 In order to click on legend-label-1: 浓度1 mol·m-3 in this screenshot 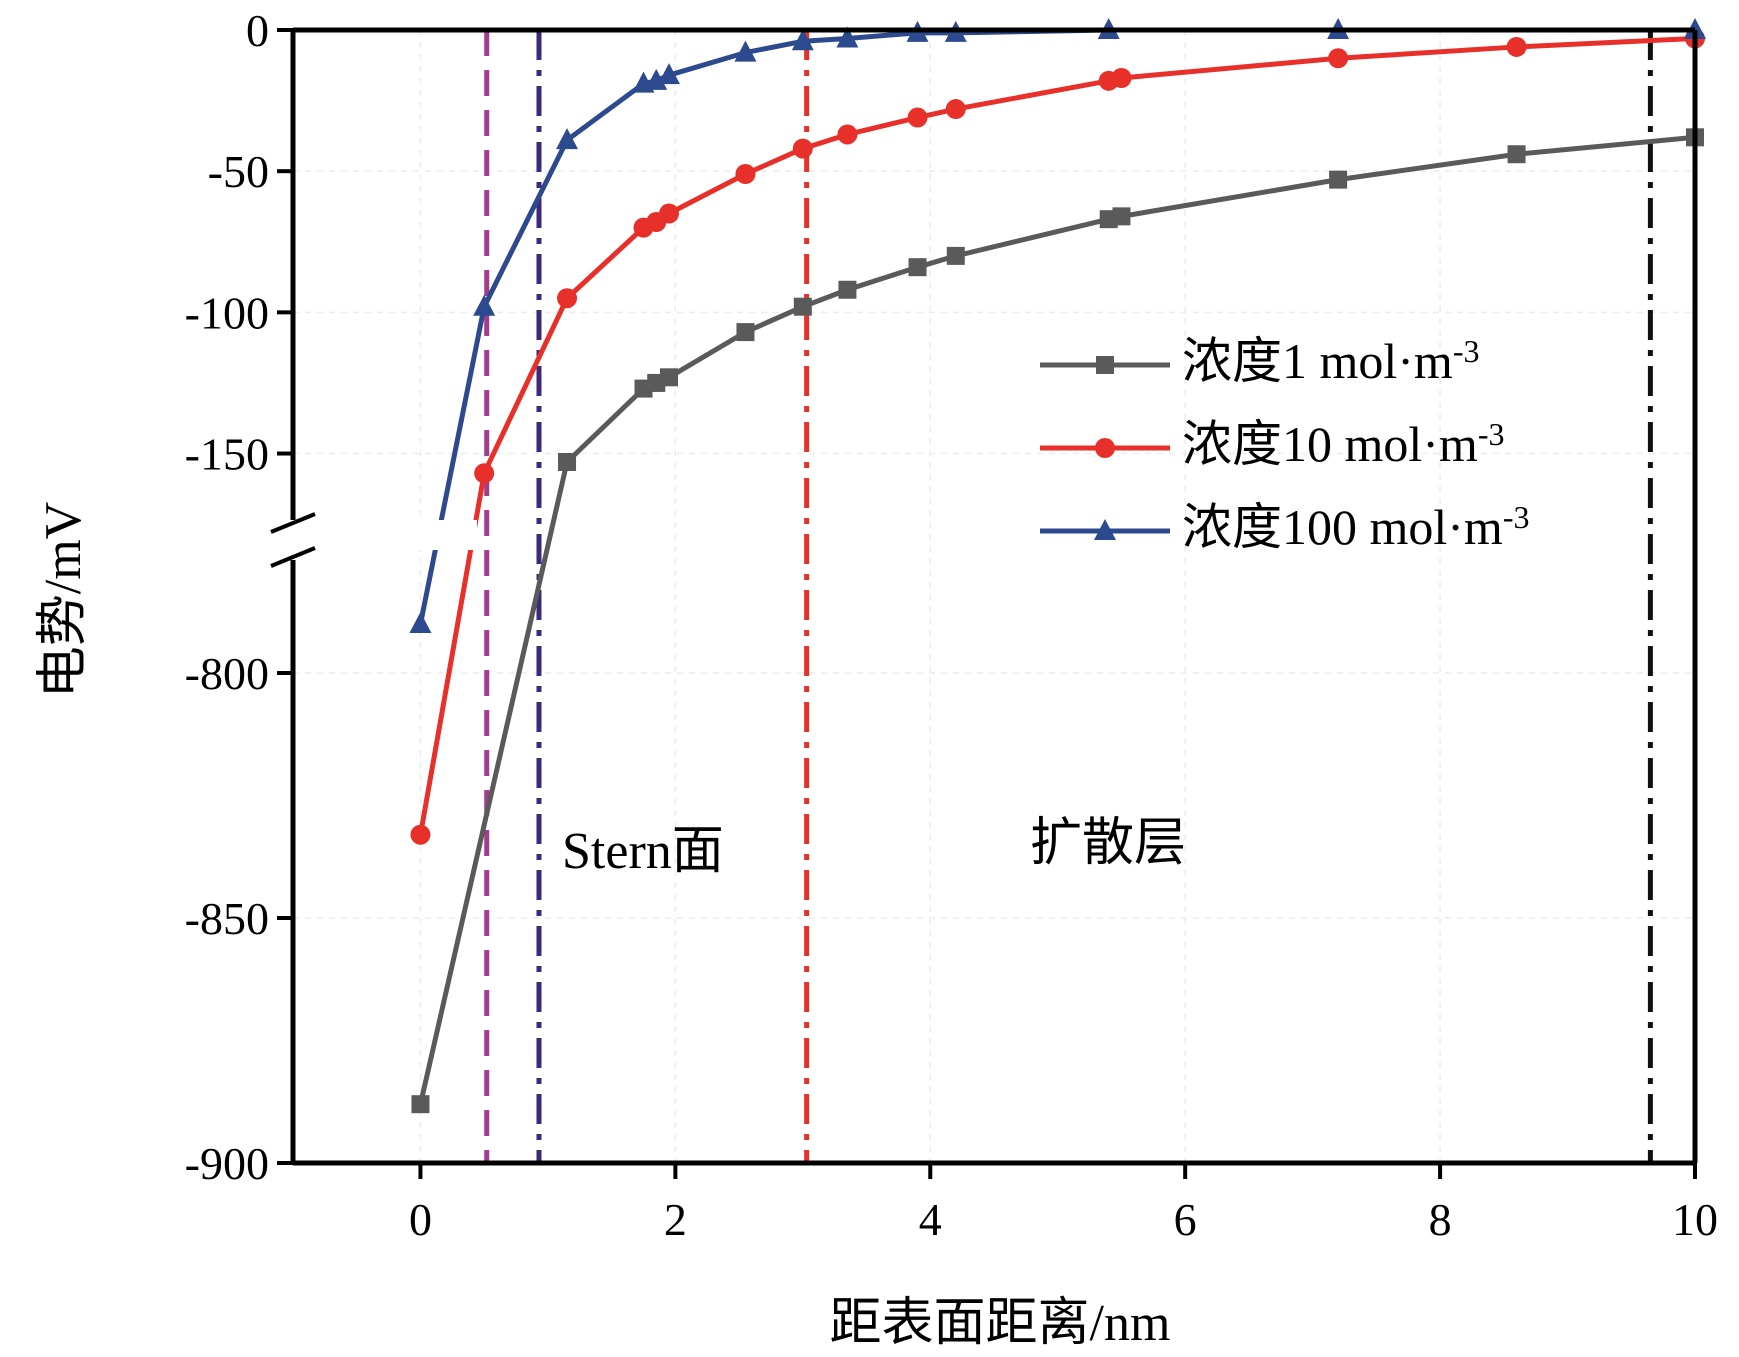, I will do `click(1330, 361)`.